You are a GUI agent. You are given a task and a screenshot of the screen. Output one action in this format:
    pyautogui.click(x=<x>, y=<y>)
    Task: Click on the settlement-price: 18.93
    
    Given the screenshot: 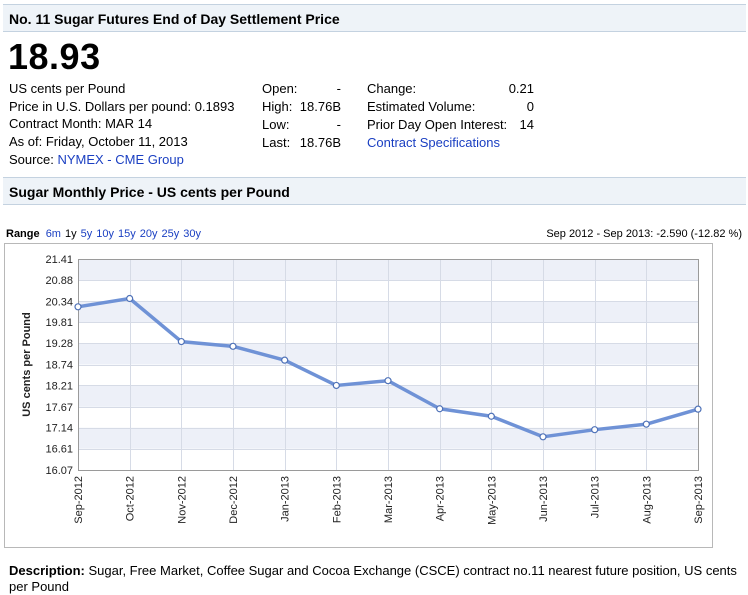 What is the action you would take?
    pyautogui.click(x=54, y=56)
    